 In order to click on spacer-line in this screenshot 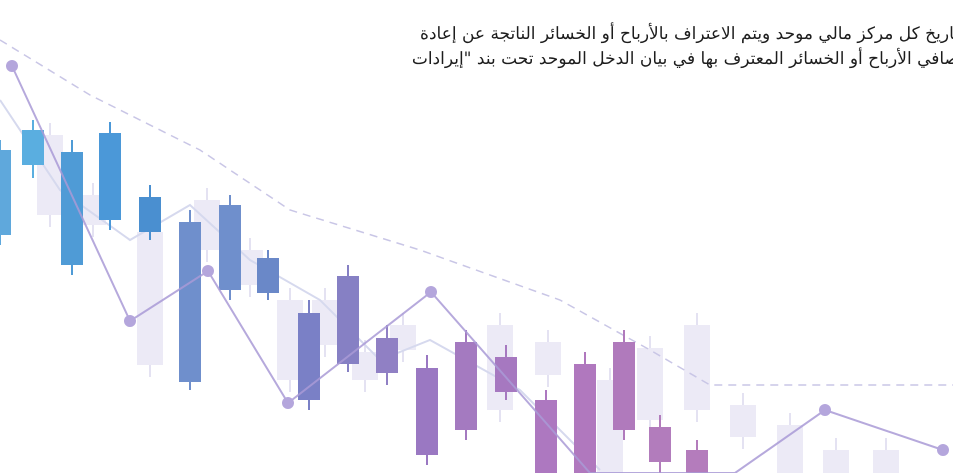, I will do `click(682, 14)`.